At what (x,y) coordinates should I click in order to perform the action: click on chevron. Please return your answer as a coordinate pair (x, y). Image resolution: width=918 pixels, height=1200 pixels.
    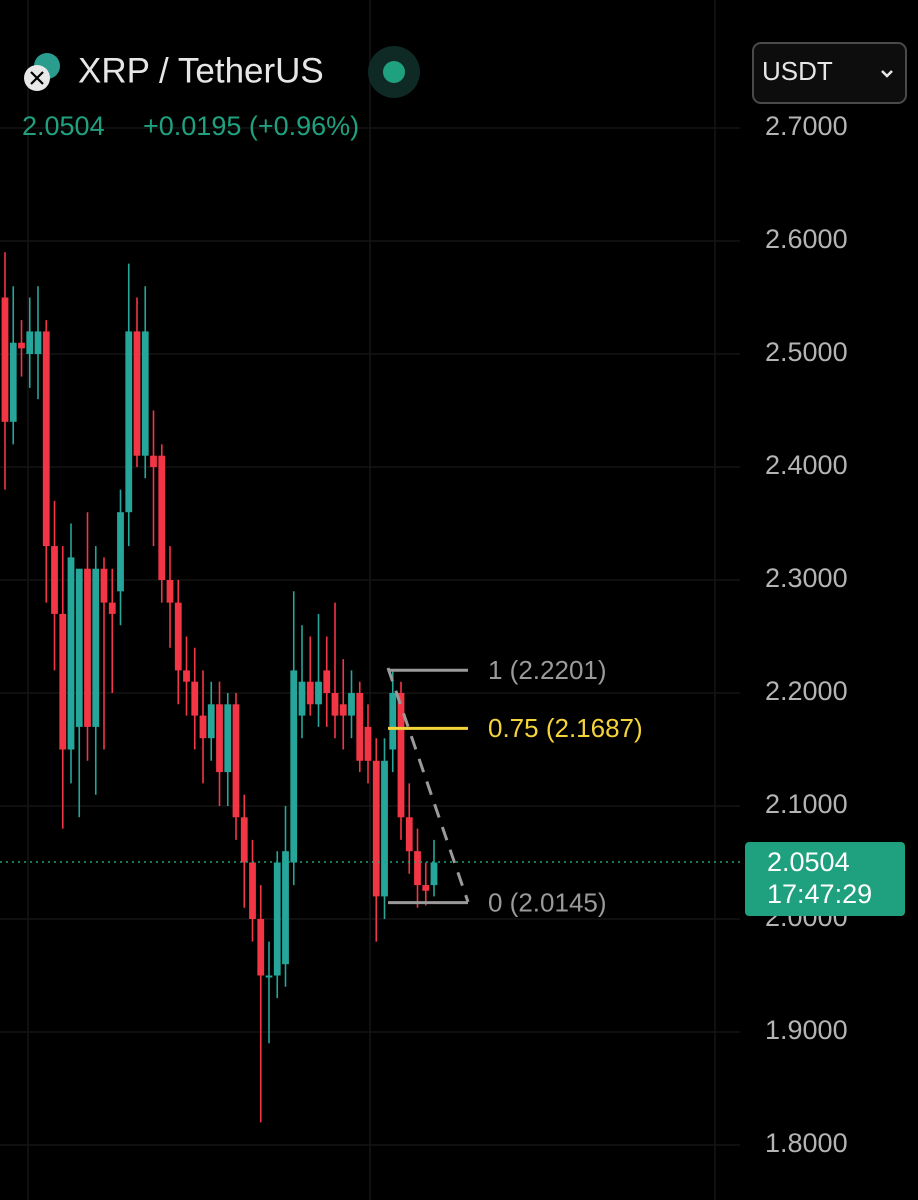
    Looking at the image, I should click on (887, 74).